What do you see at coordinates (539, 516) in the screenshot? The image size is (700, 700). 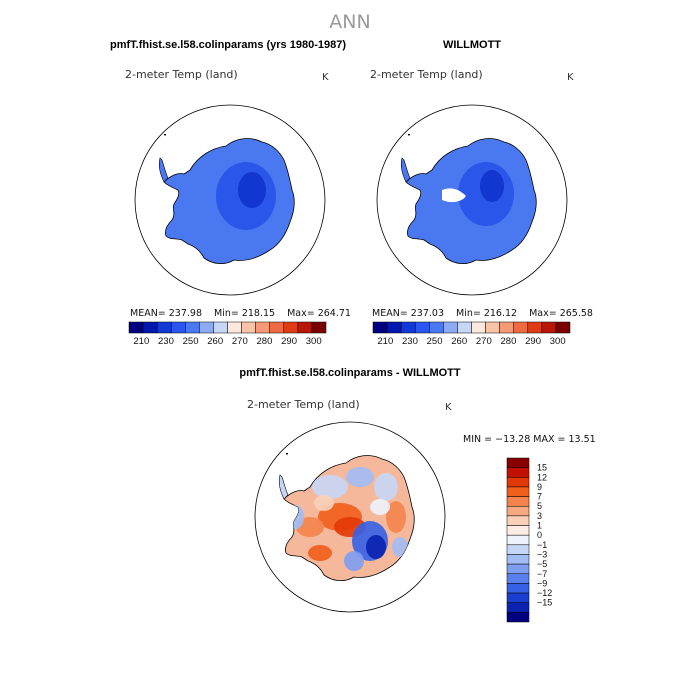 I see `colorbar-tick-label: 3` at bounding box center [539, 516].